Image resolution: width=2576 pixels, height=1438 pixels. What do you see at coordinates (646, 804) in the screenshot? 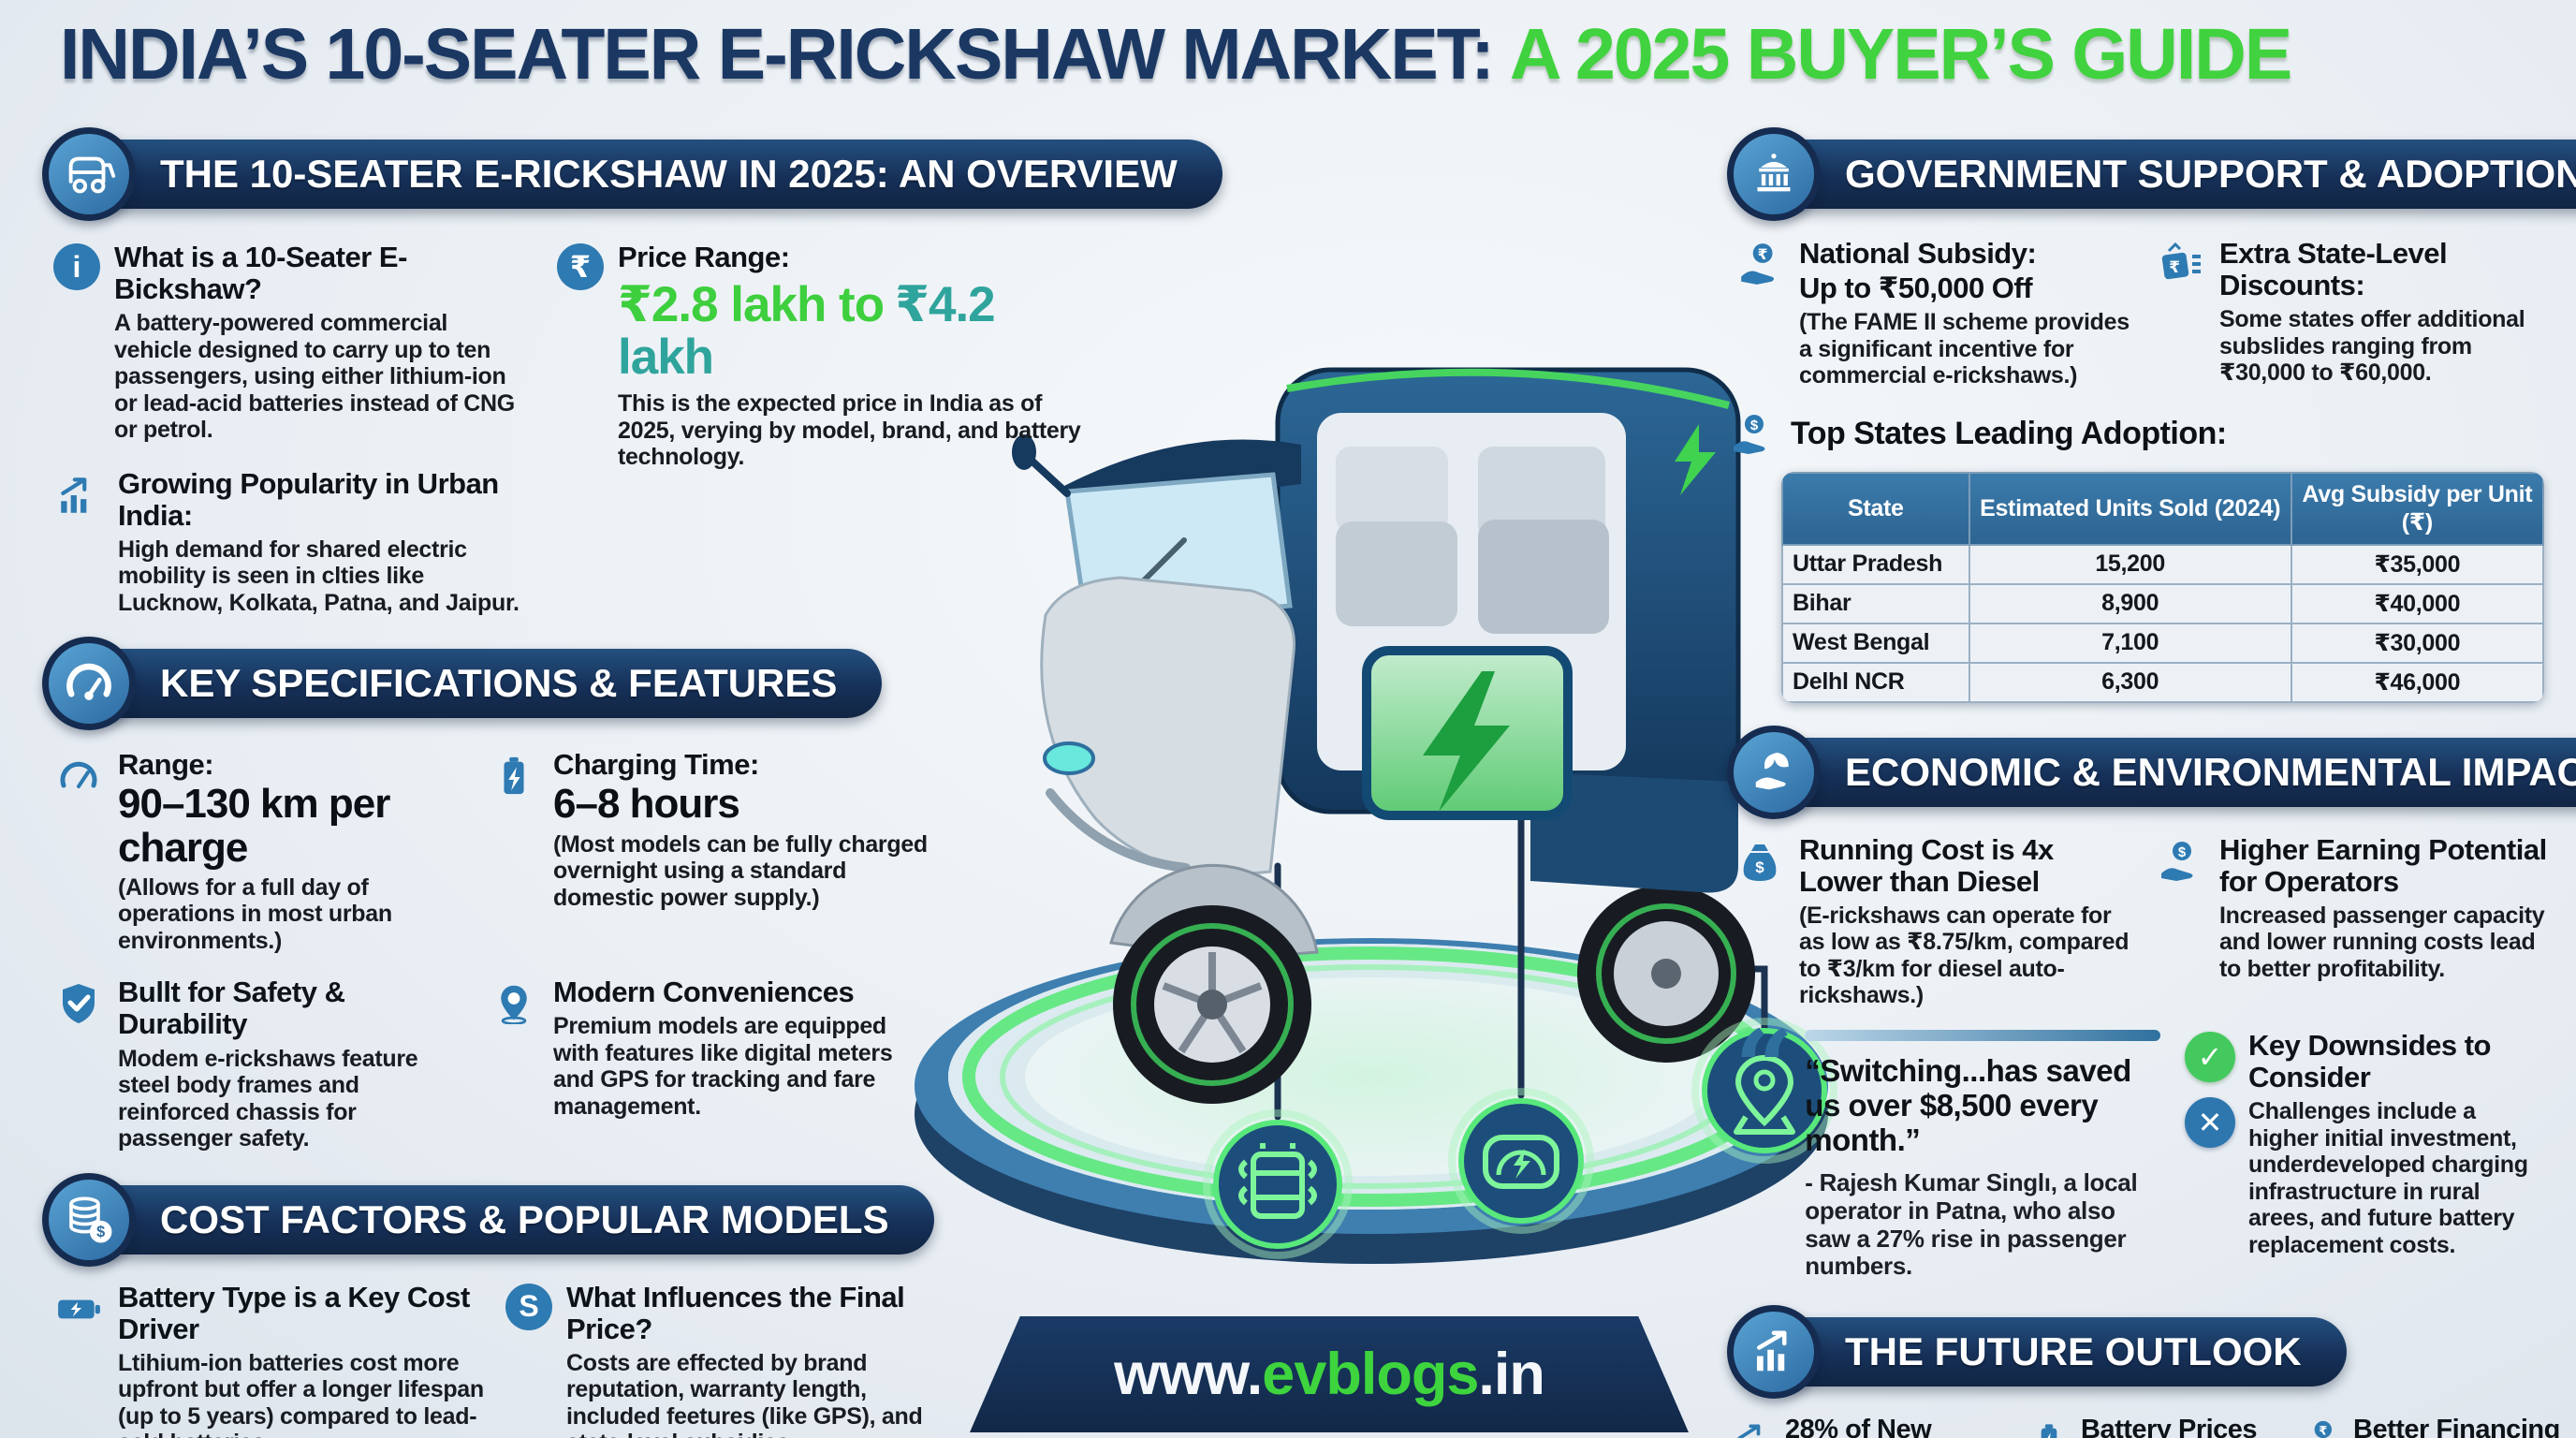
I see `charging-value: 6–8 hours` at bounding box center [646, 804].